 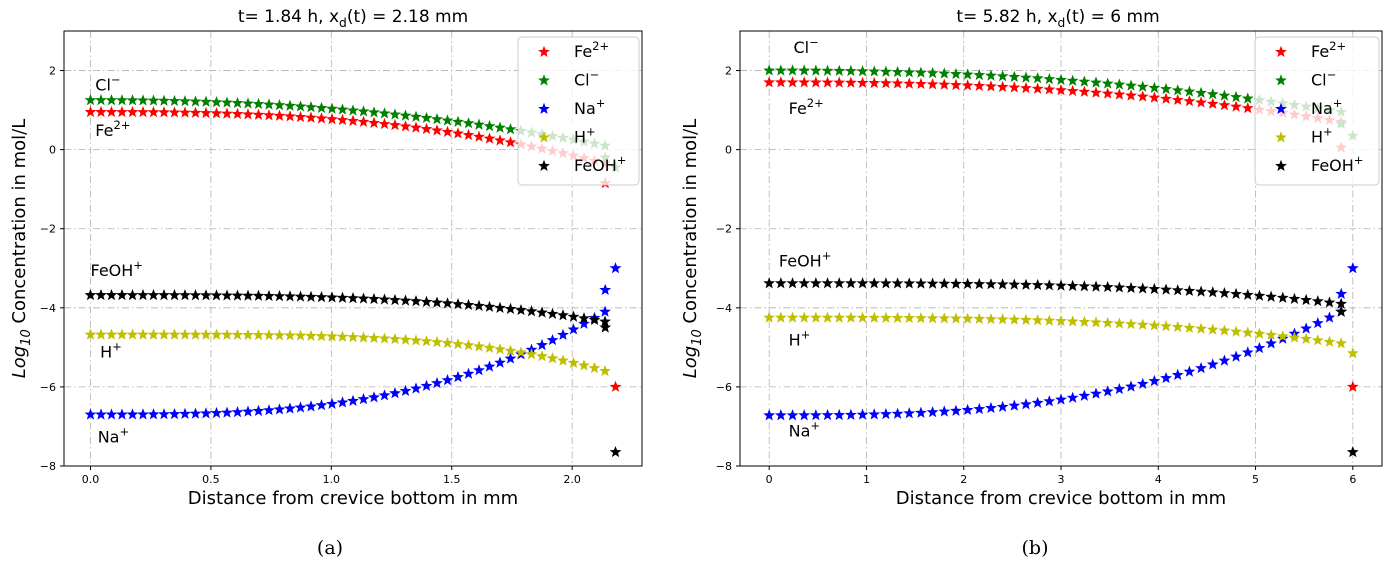 What do you see at coordinates (690, 362) in the screenshot?
I see `y-axis-label-log: Log` at bounding box center [690, 362].